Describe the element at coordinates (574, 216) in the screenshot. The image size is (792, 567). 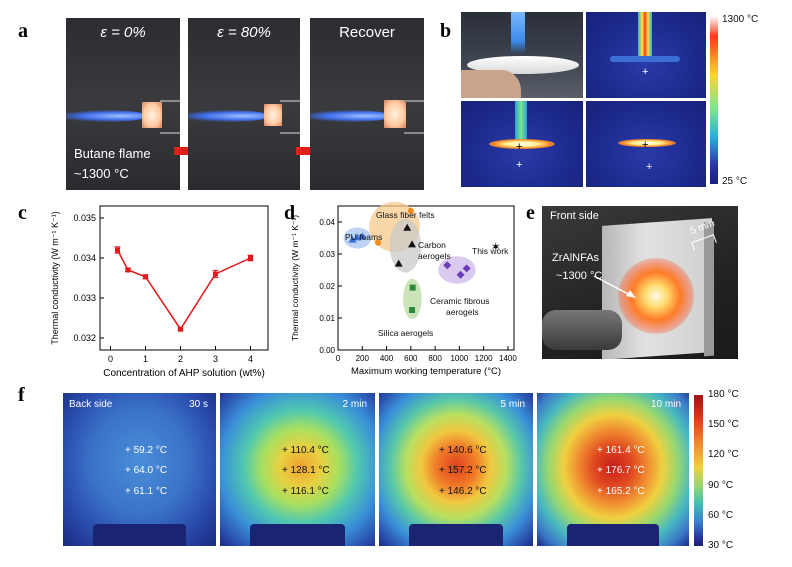
I see `front-side-label: Front side` at that location.